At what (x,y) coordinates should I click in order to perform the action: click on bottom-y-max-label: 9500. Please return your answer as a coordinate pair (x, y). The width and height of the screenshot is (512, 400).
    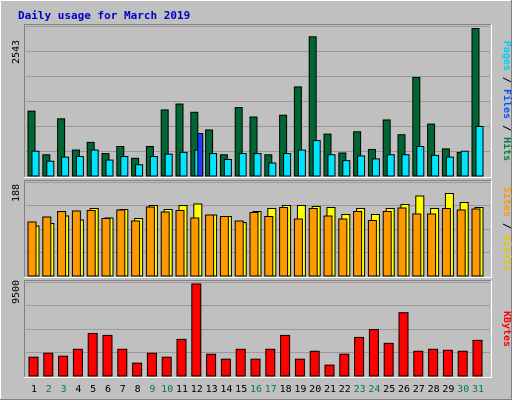
    Looking at the image, I should click on (16, 292).